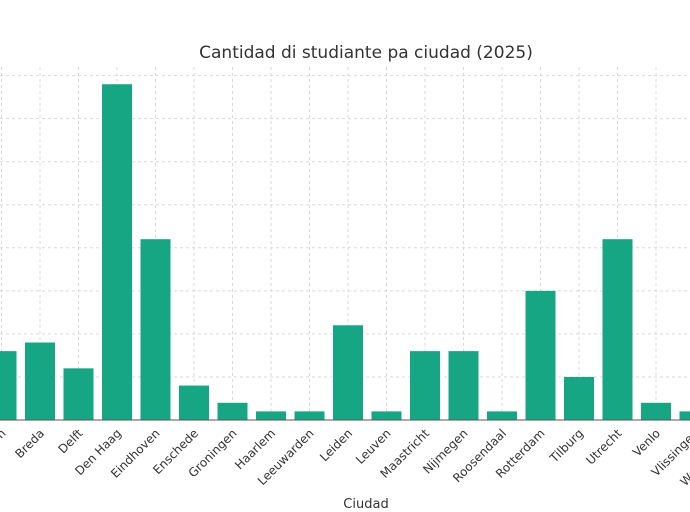 This screenshot has height=512, width=690. I want to click on bar-breda, so click(40, 381).